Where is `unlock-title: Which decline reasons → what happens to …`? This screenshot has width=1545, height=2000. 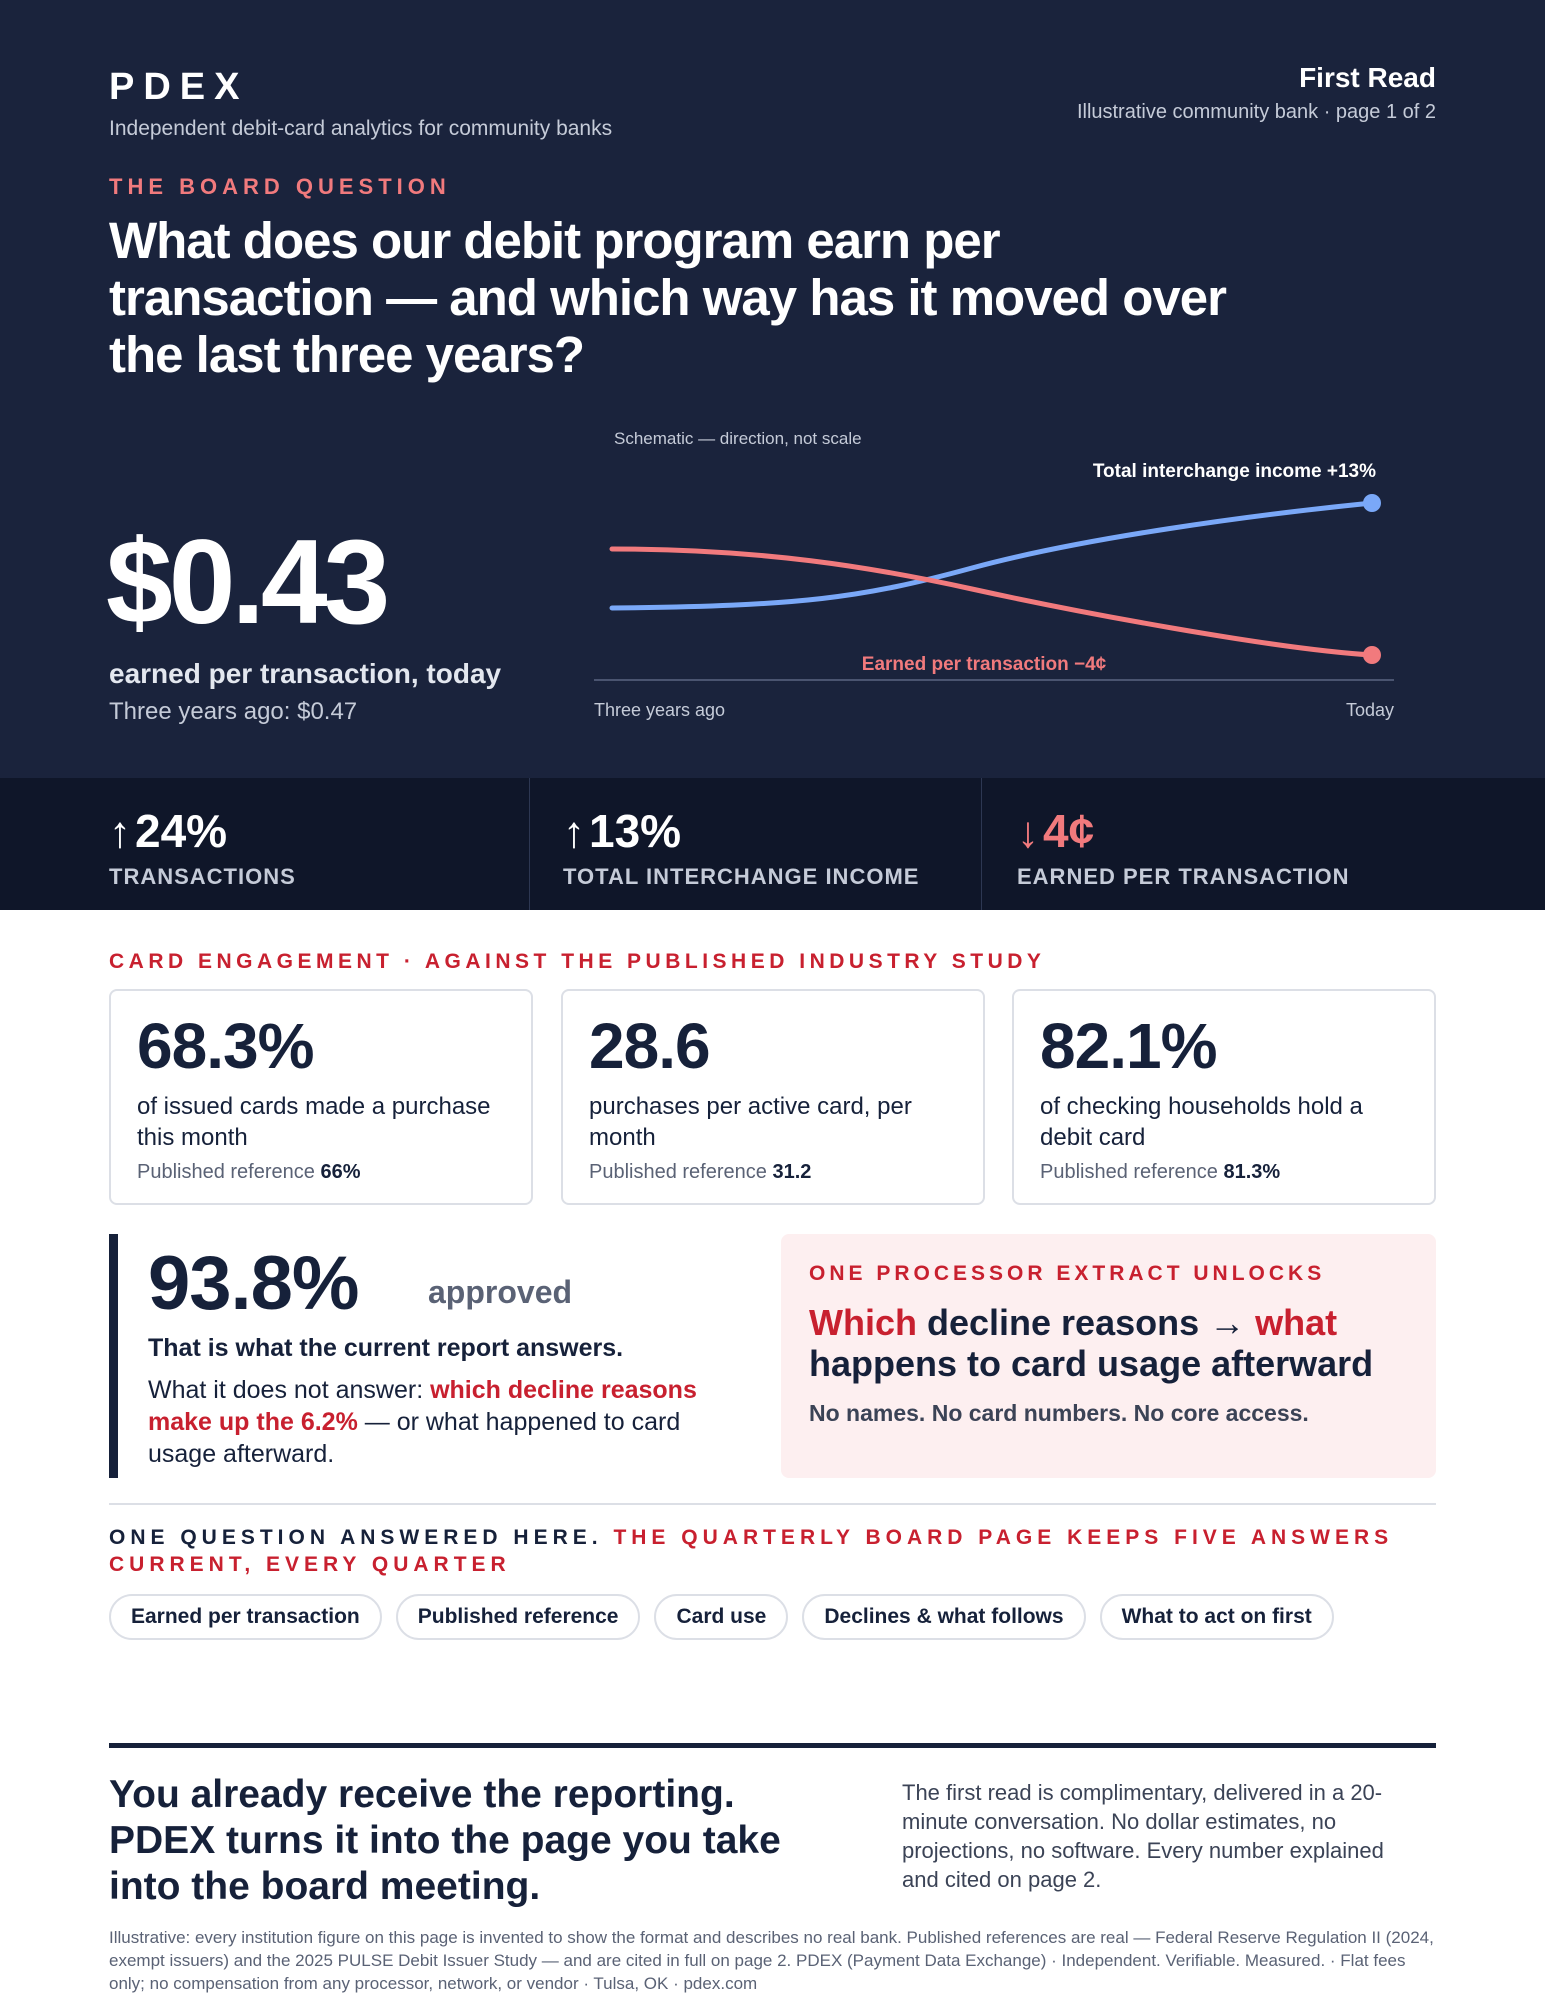
unlock-title: Which decline reasons → what happens to … is located at coordinates (1091, 1343).